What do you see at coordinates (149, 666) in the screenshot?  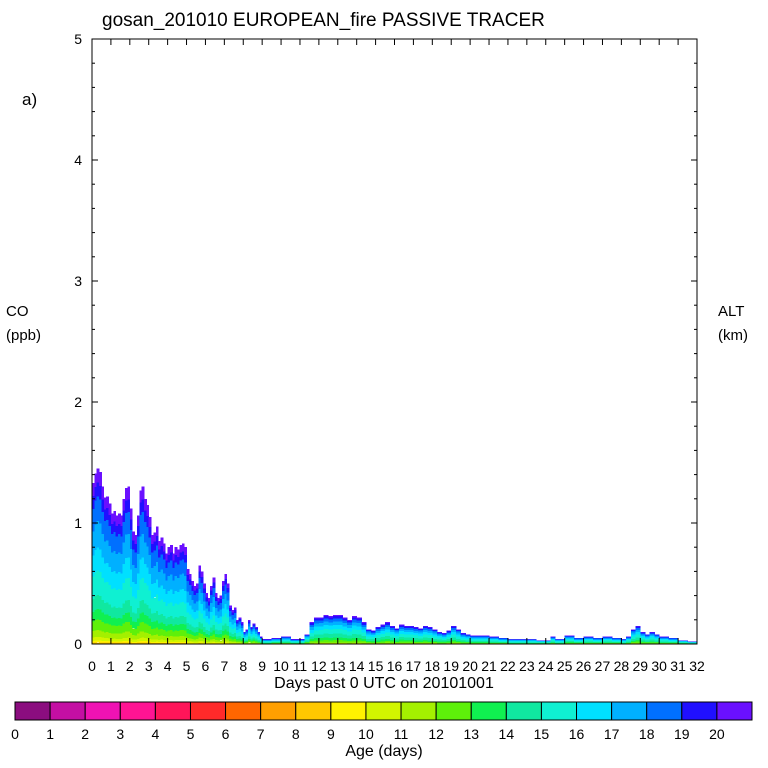 I see `x-tick-label: 3` at bounding box center [149, 666].